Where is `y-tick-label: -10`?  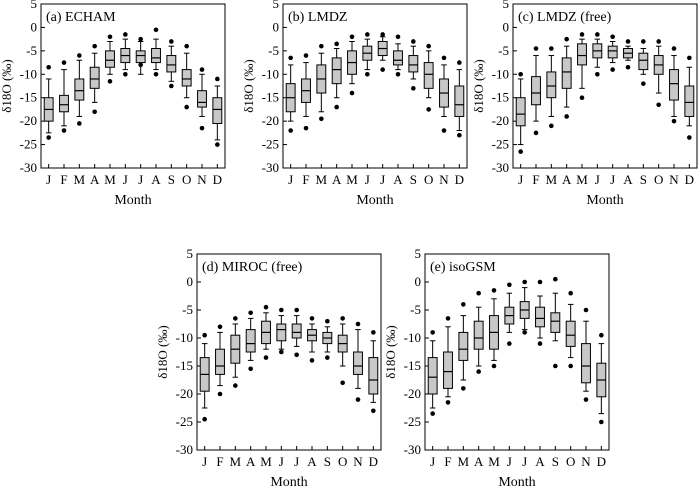
y-tick-label: -10 is located at coordinates (412, 337).